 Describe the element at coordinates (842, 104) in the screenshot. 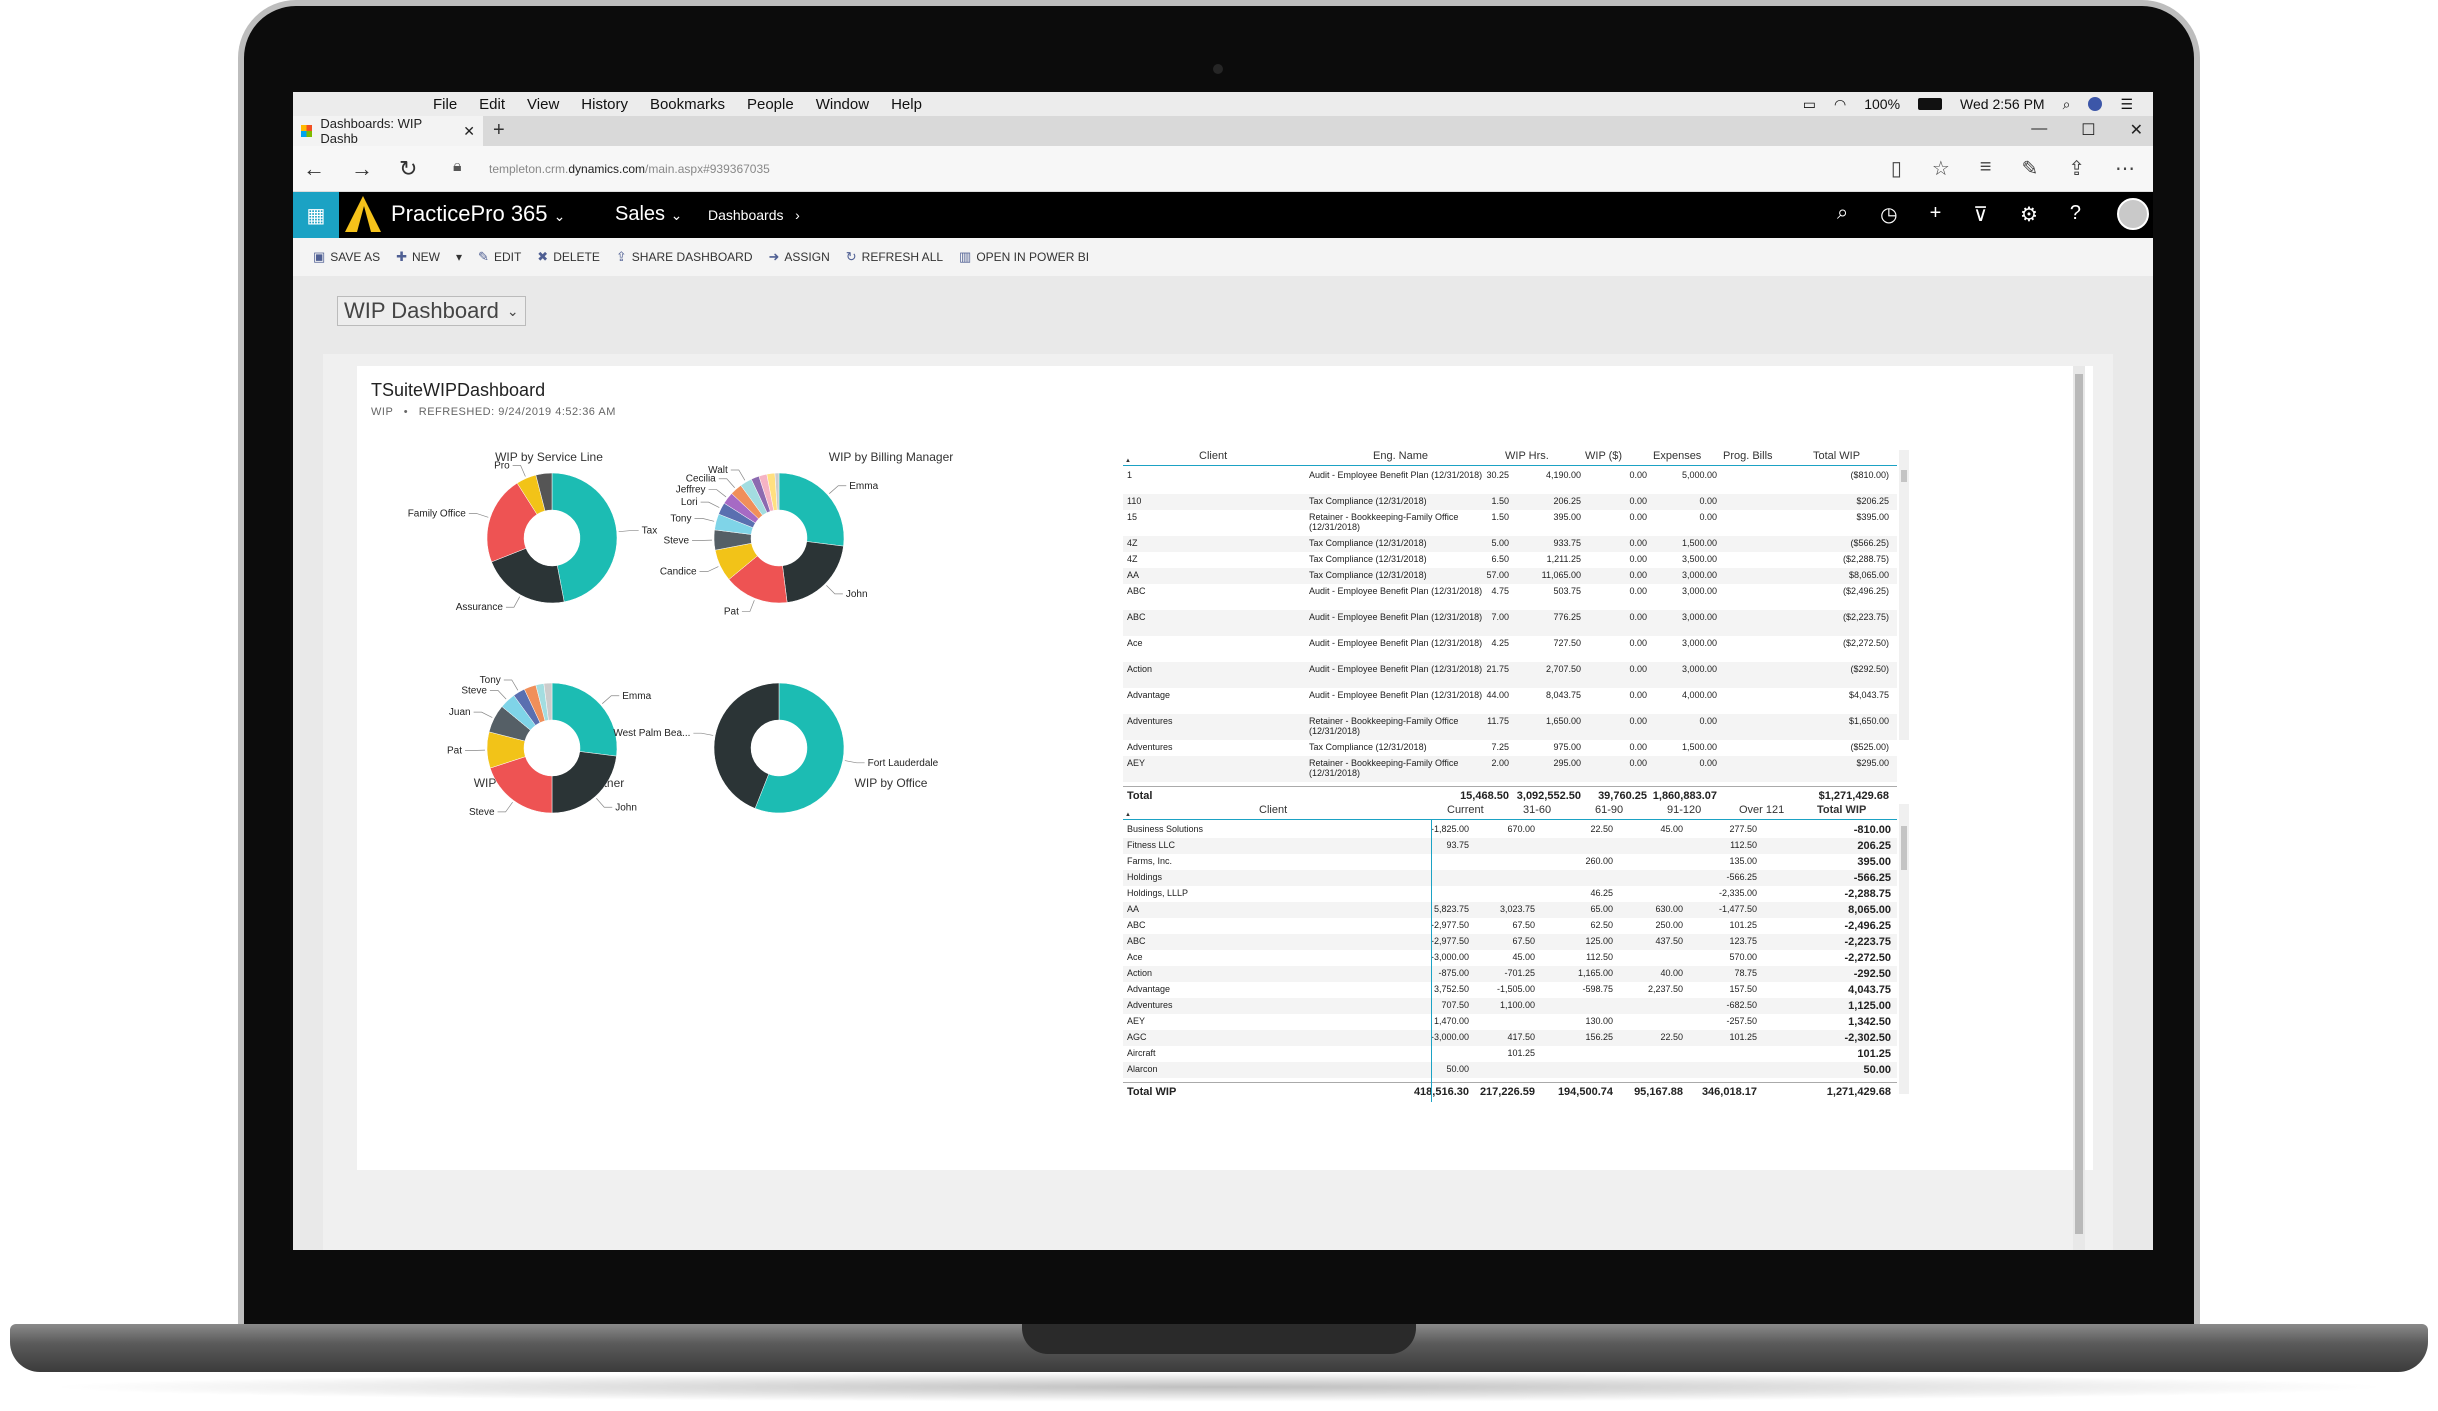

I see `menu-window: Window` at that location.